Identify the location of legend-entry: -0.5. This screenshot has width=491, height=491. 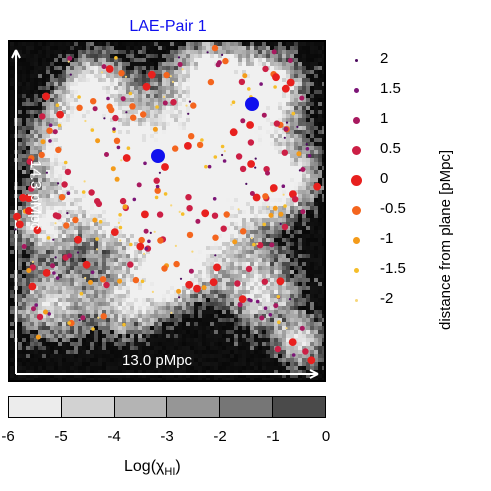
(390, 210).